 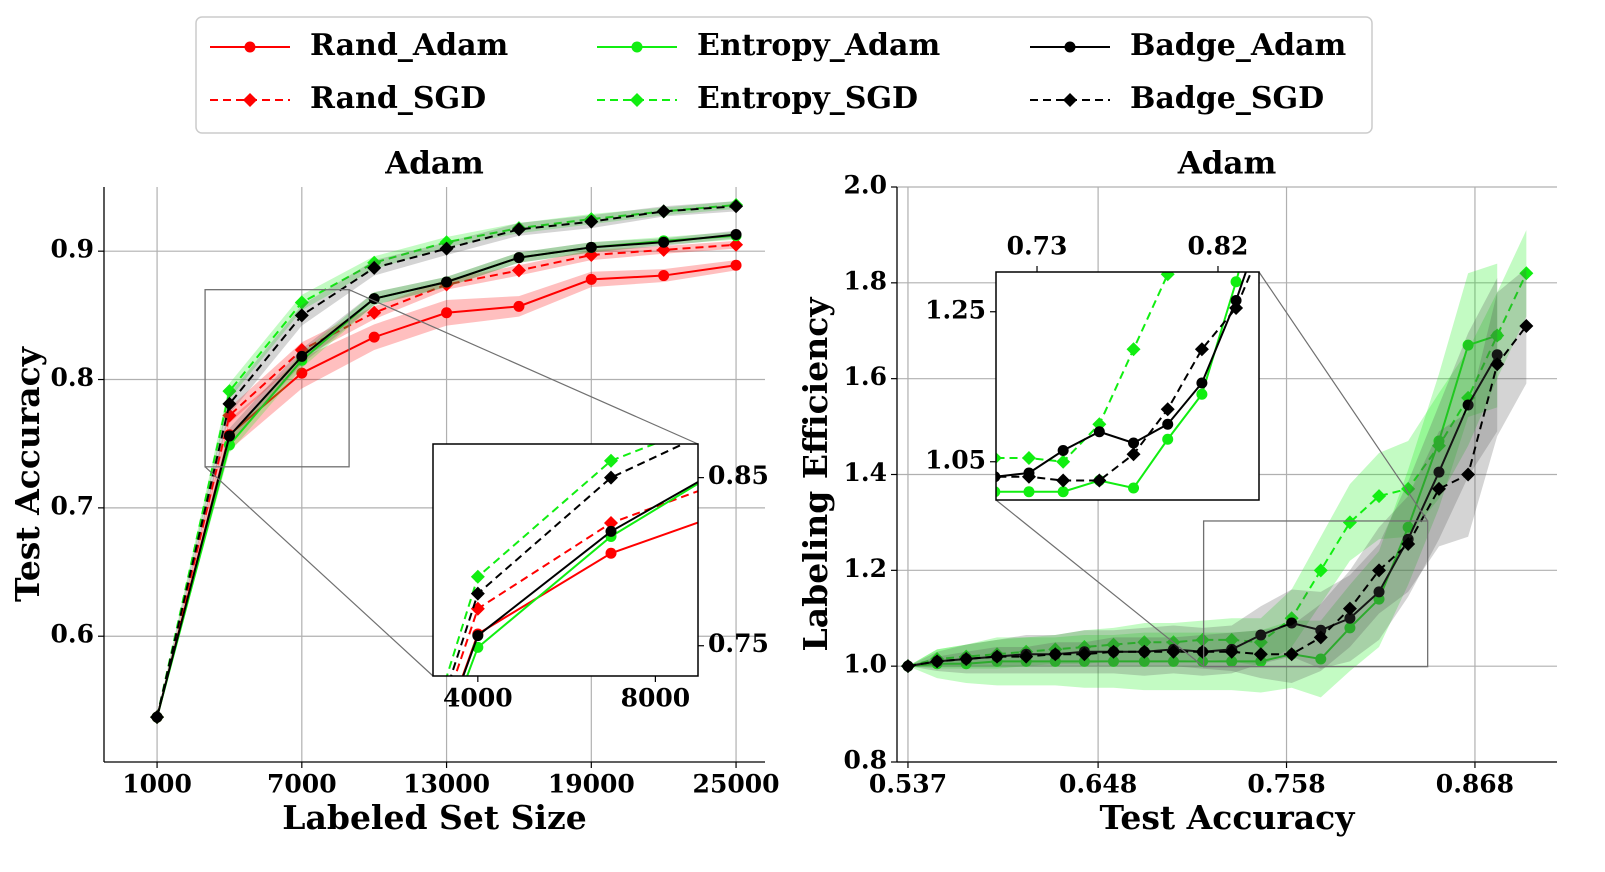 I want to click on x-axis-label: Test Accuracy, so click(x=1228, y=817).